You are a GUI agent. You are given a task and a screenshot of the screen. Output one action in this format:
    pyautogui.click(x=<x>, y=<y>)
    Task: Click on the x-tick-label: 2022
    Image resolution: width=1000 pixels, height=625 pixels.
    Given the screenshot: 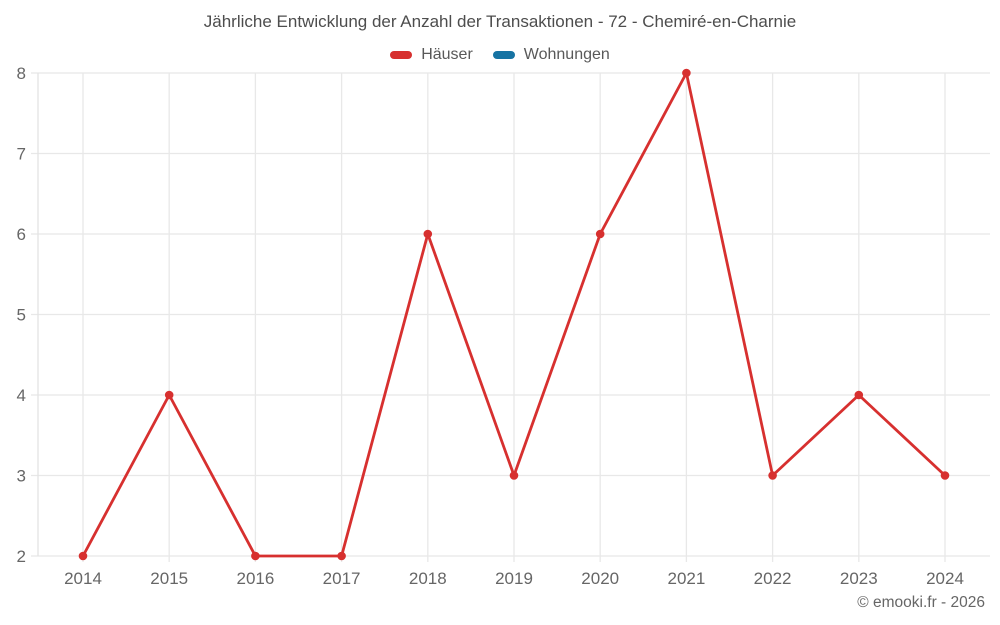 What is the action you would take?
    pyautogui.click(x=773, y=578)
    